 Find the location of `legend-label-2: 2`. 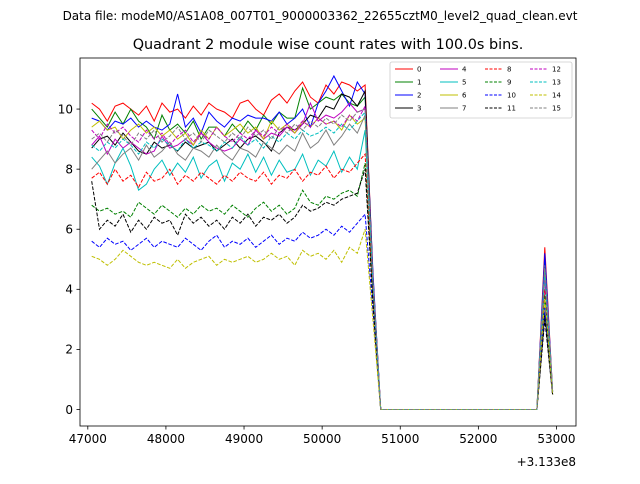

legend-label-2: 2 is located at coordinates (419, 96).